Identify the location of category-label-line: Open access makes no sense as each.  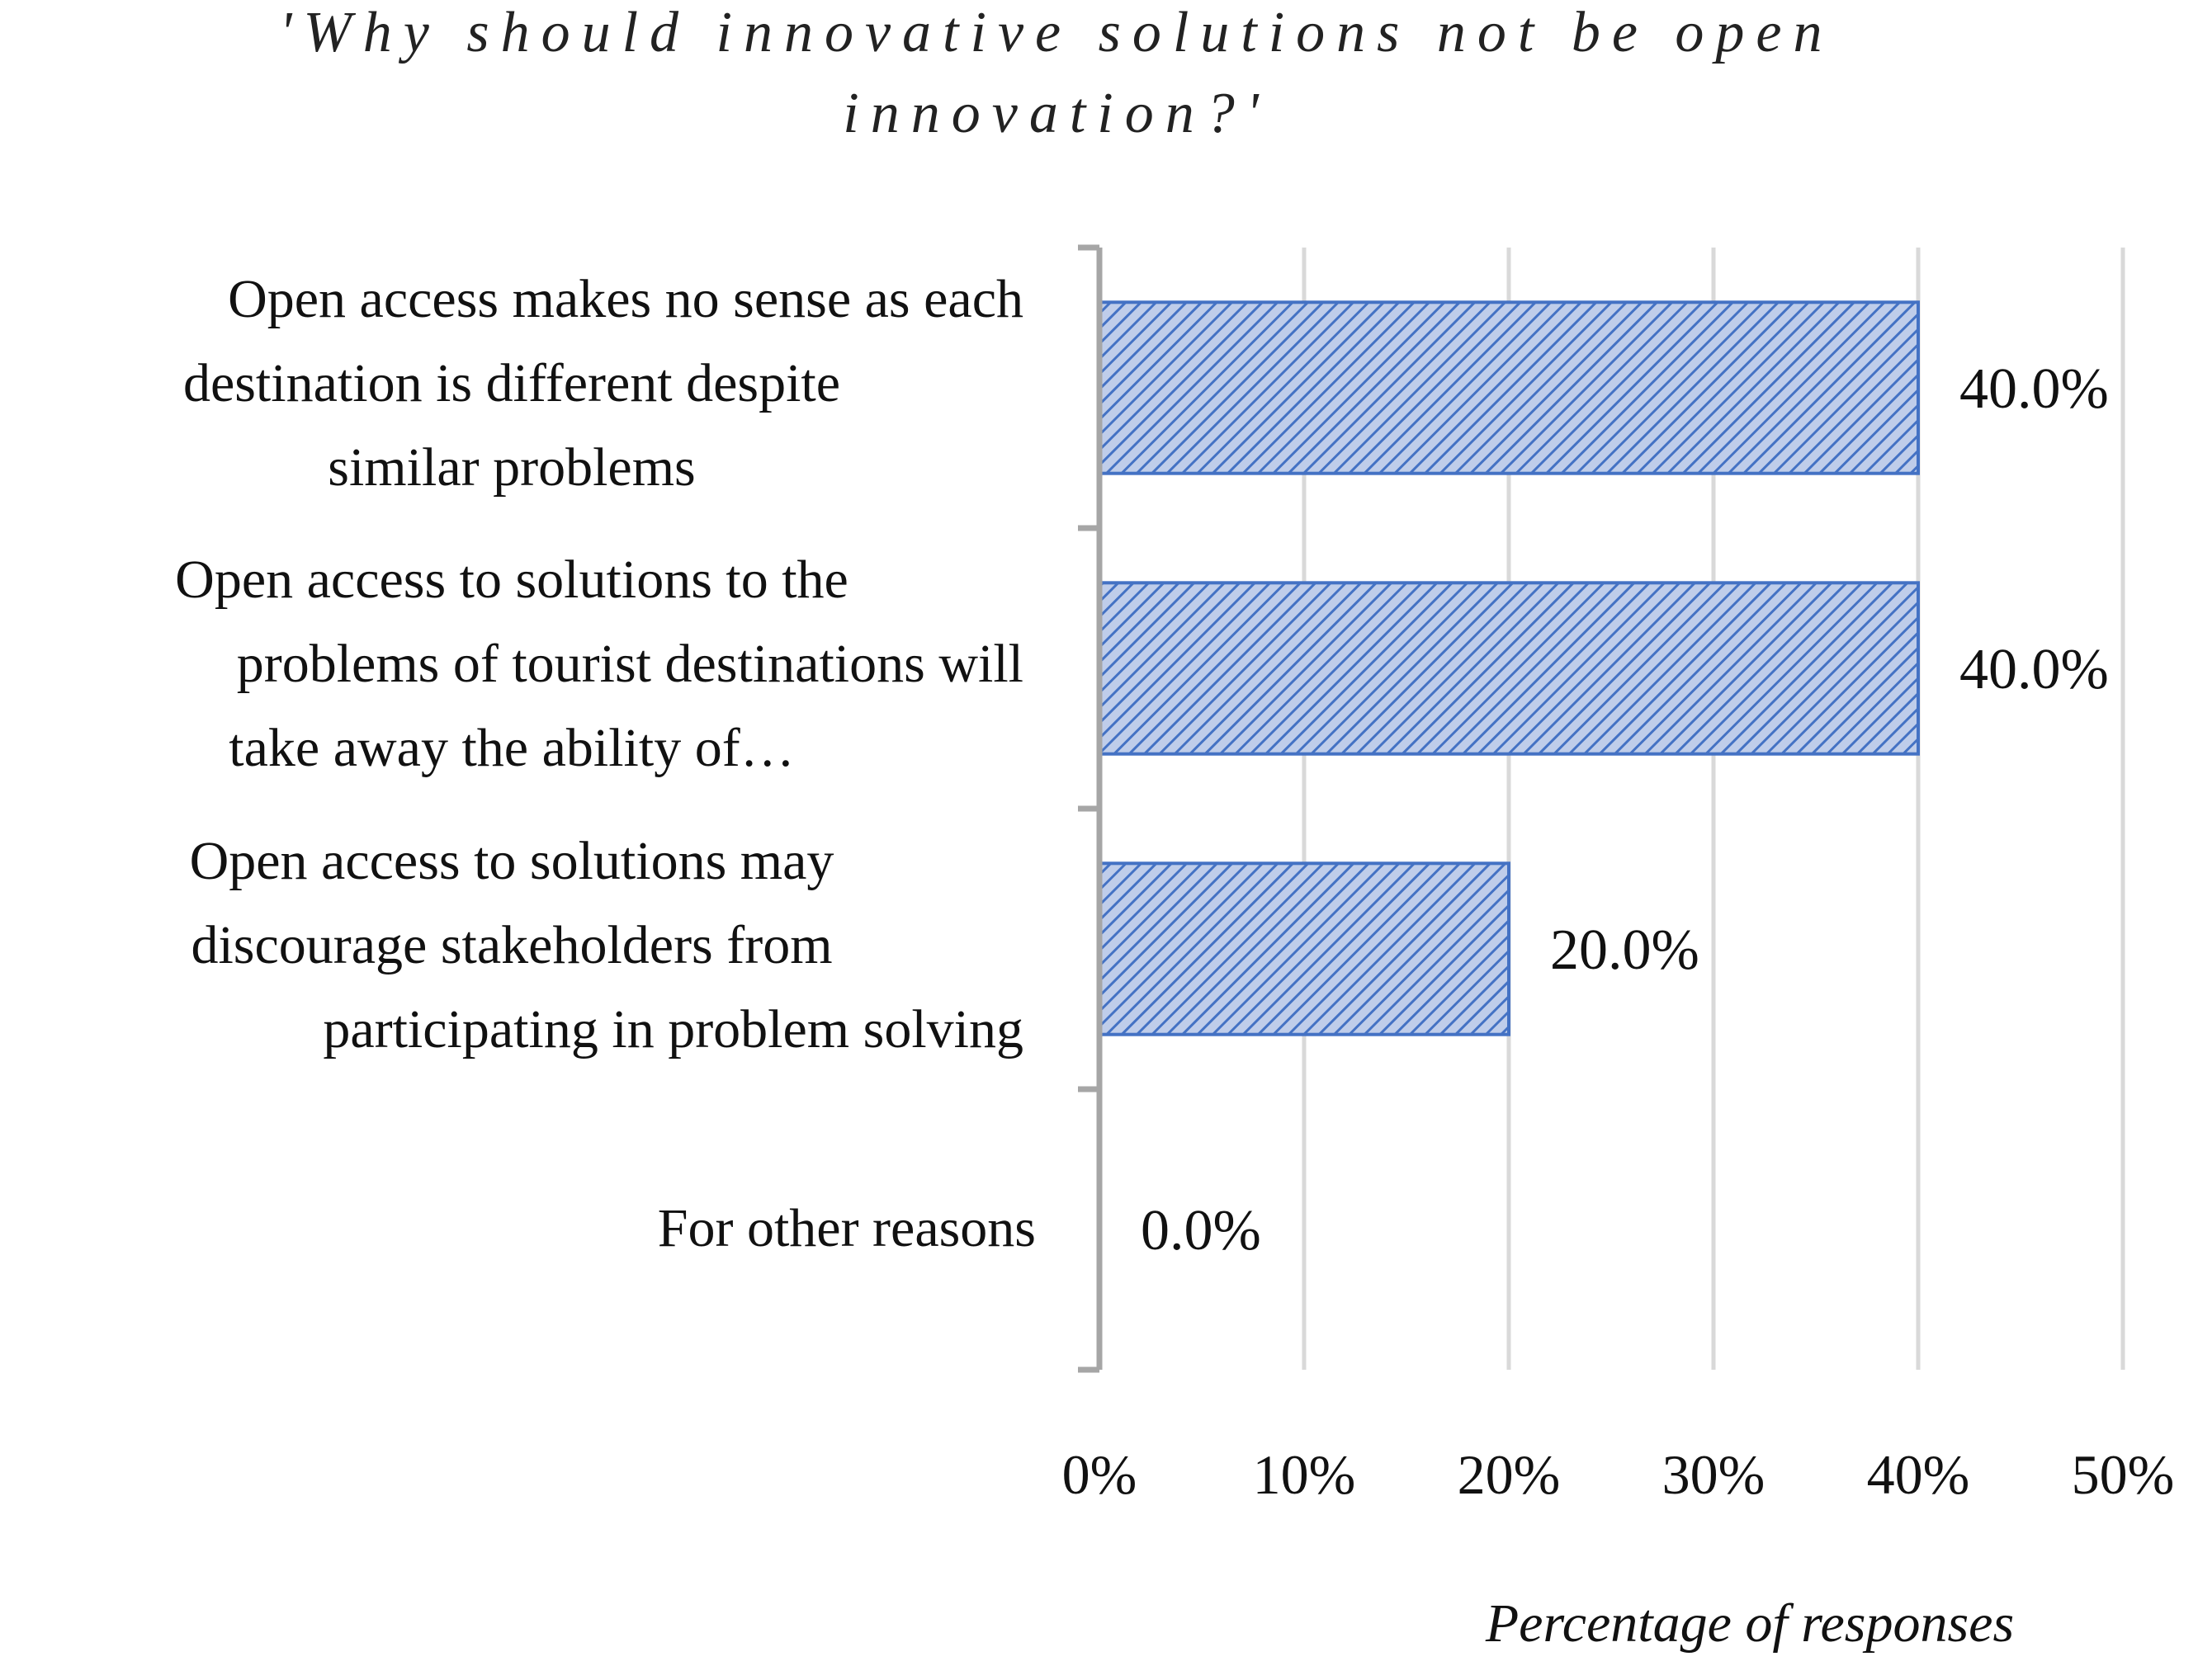
(625, 299).